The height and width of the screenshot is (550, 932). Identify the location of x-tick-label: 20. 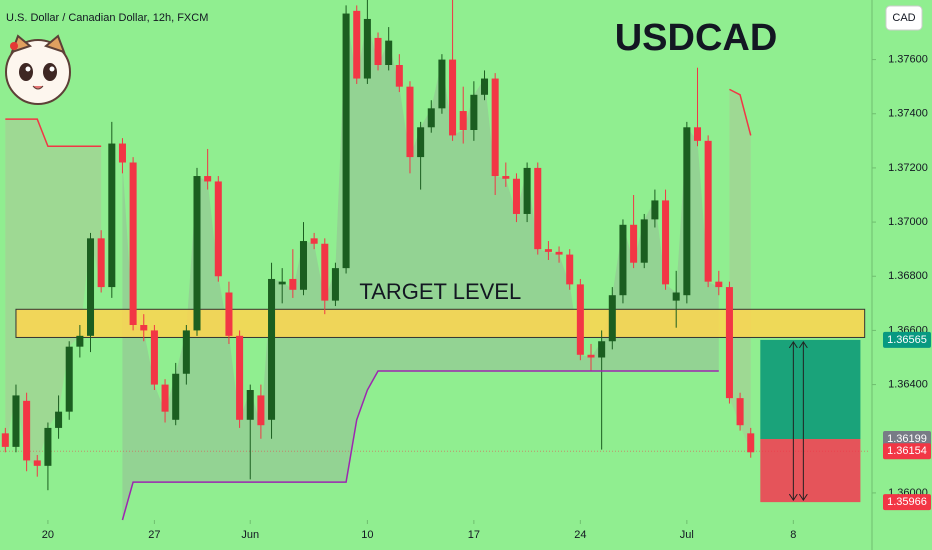
(48, 535).